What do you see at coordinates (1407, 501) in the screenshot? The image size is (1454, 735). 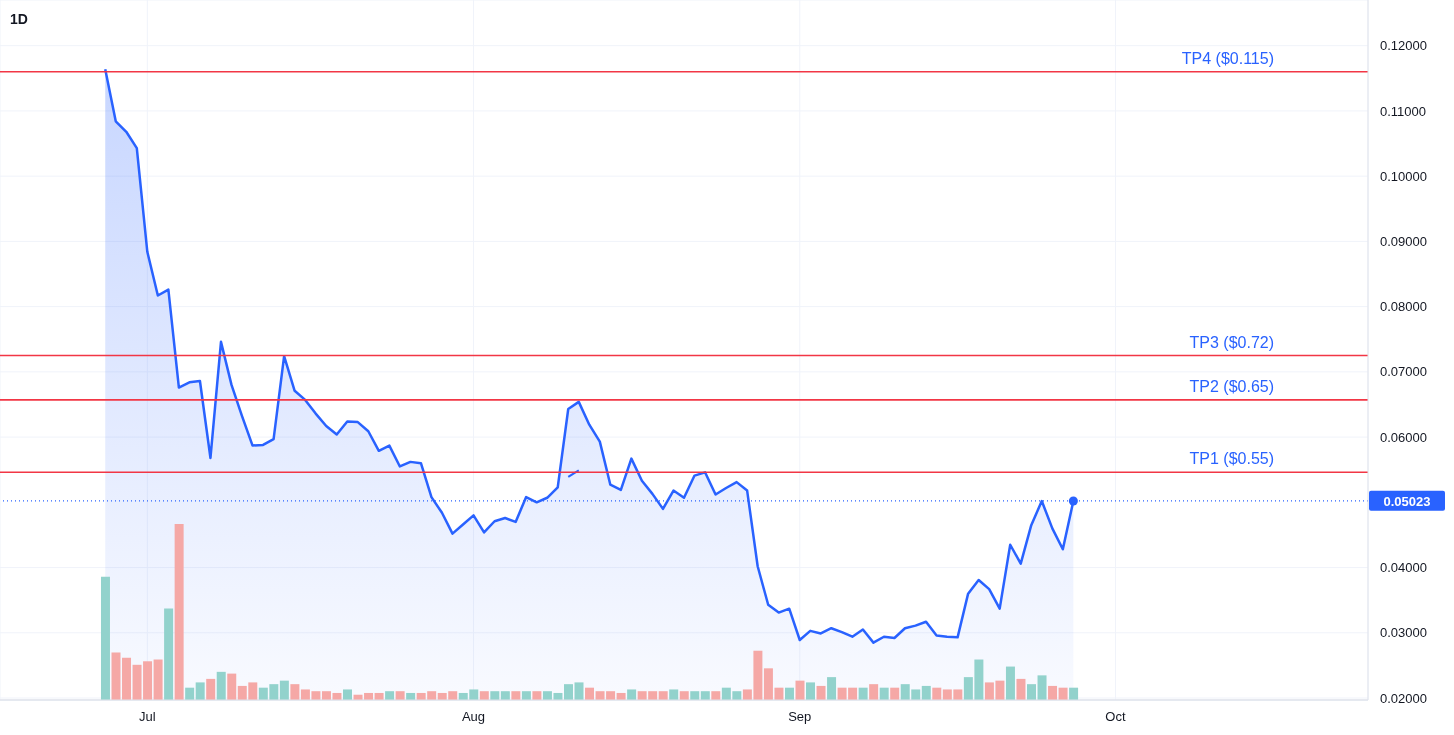 I see `ref-line-label: 0.05023` at bounding box center [1407, 501].